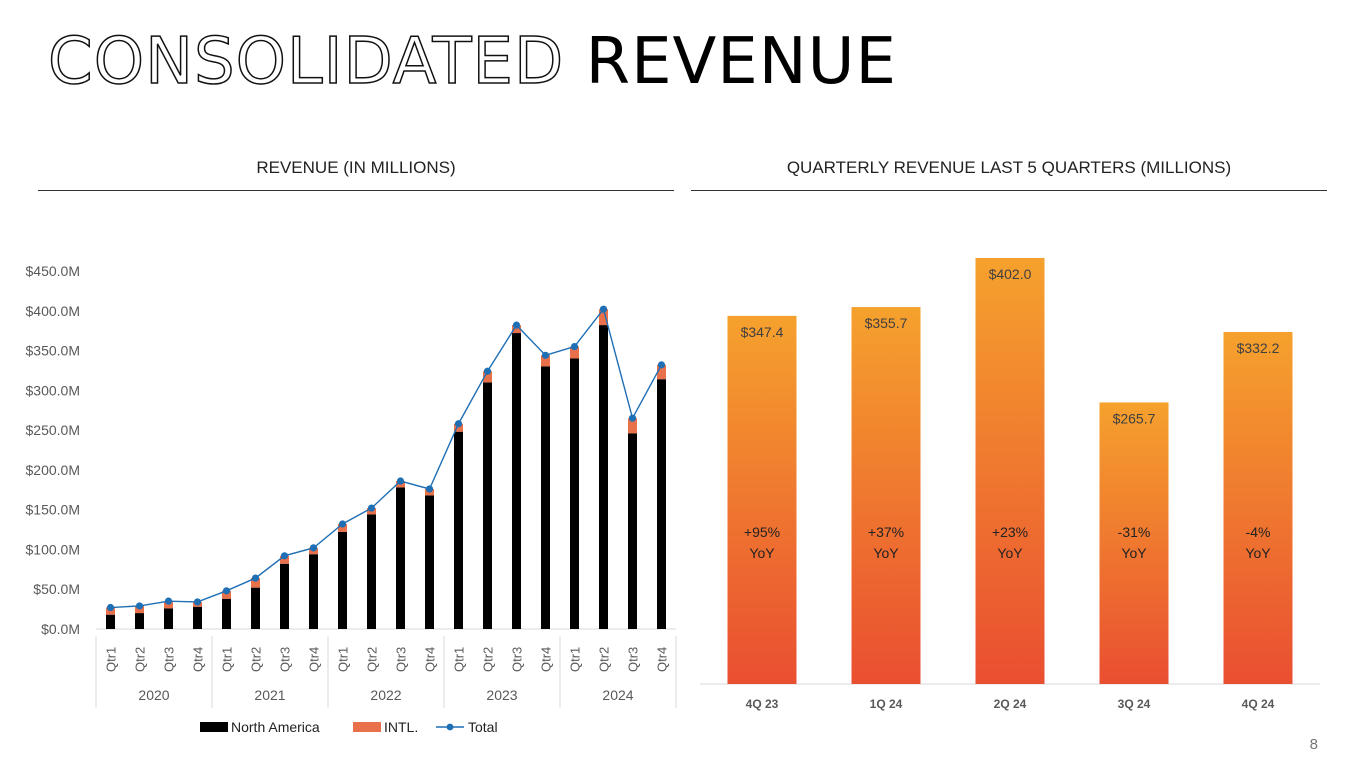  I want to click on bar-value-label: $355.7, so click(886, 323).